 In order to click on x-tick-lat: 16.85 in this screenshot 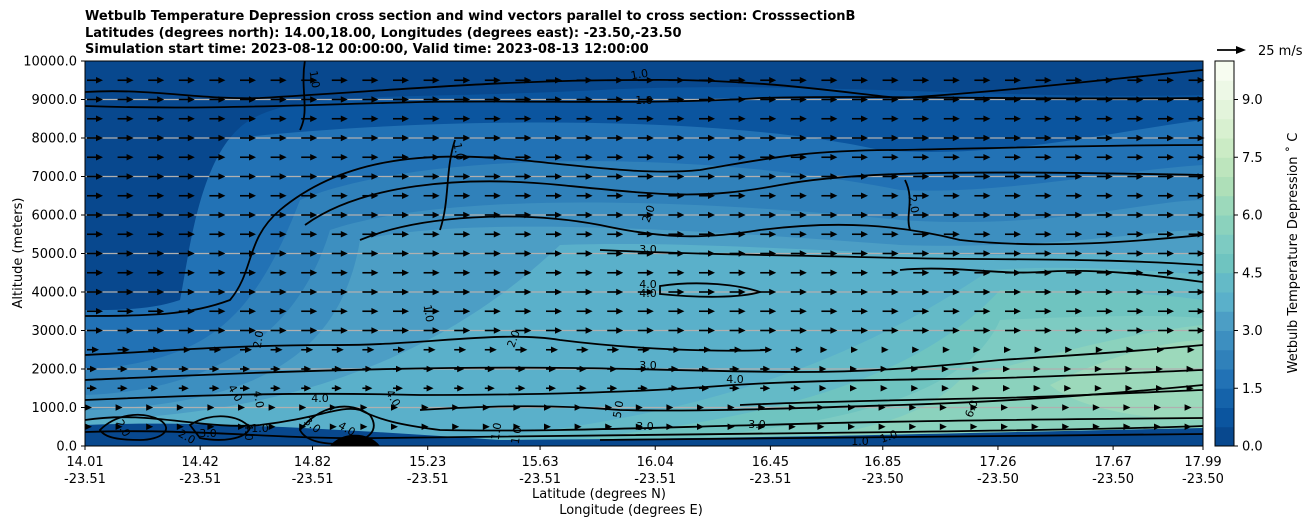, I will do `click(882, 462)`.